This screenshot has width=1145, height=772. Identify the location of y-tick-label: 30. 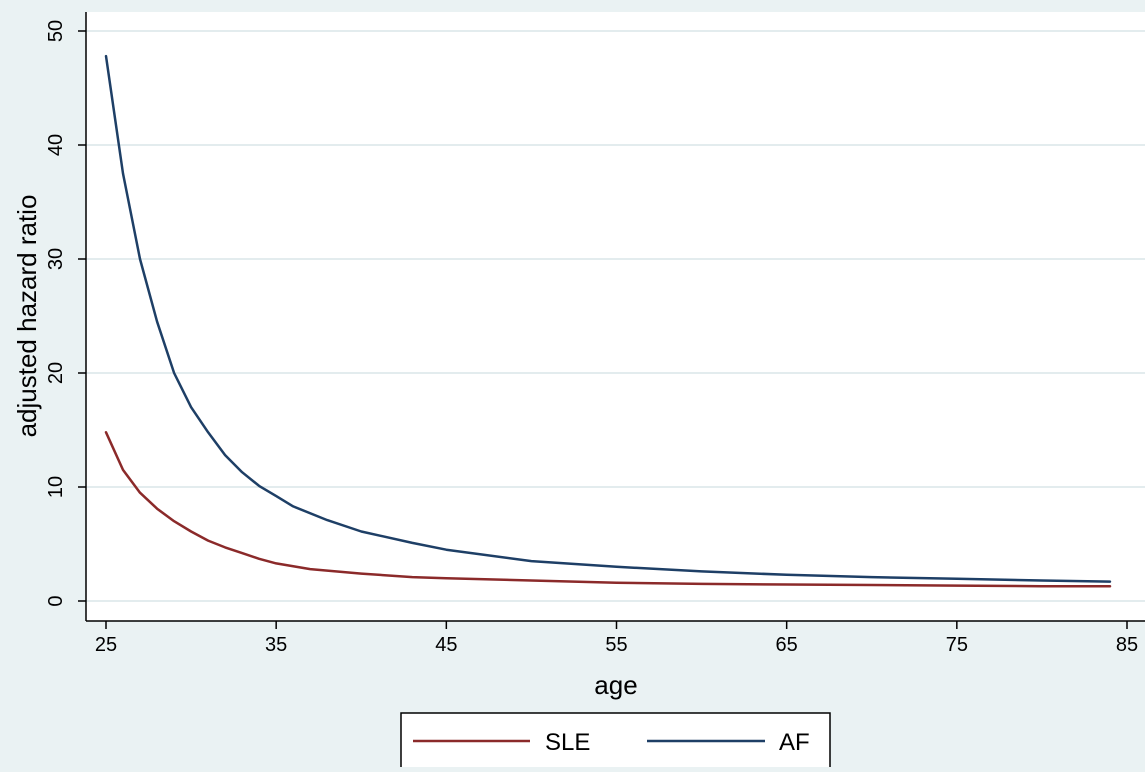
(56, 259).